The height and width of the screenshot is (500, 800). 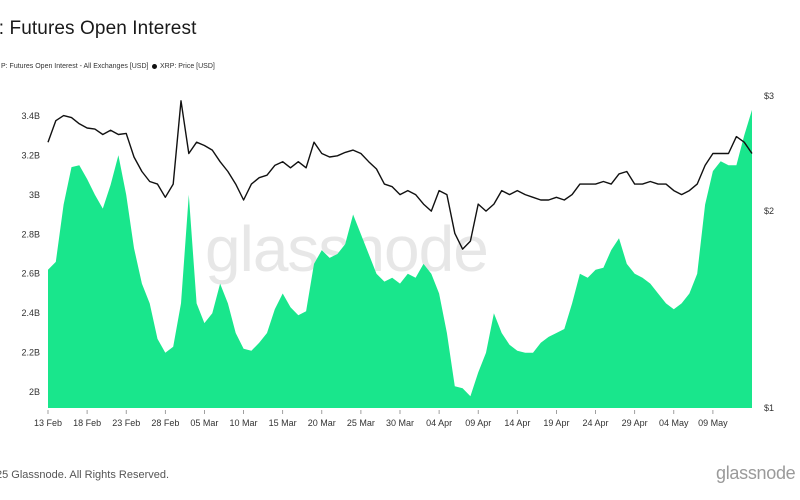 I want to click on x-tick-label: 04 May, so click(x=674, y=423).